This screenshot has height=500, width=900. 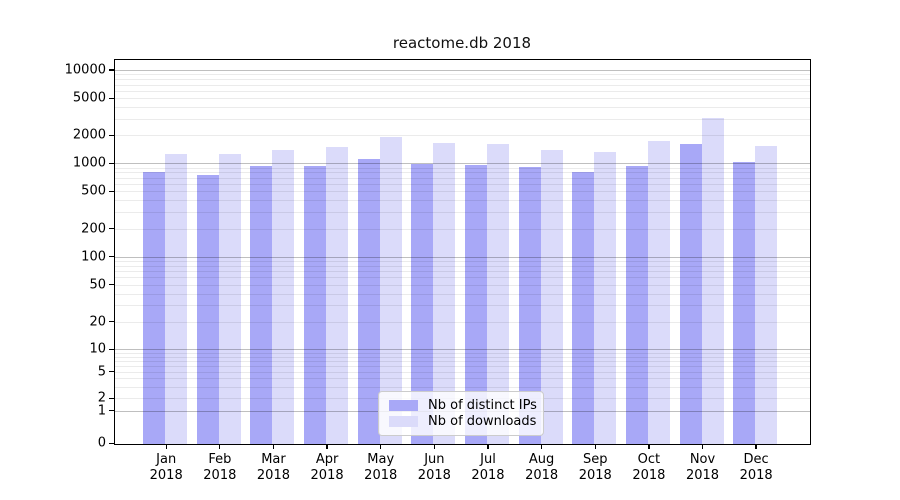 I want to click on y-tick-label: 500, so click(x=93, y=191).